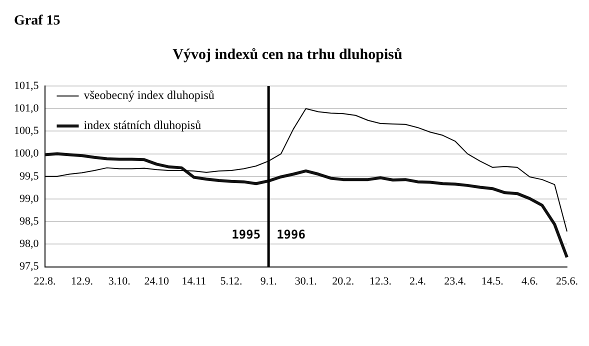 The width and height of the screenshot is (589, 346). Describe the element at coordinates (287, 54) in the screenshot. I see `chart-title: Vývoj indexů cen na trhu dluhopisů` at that location.